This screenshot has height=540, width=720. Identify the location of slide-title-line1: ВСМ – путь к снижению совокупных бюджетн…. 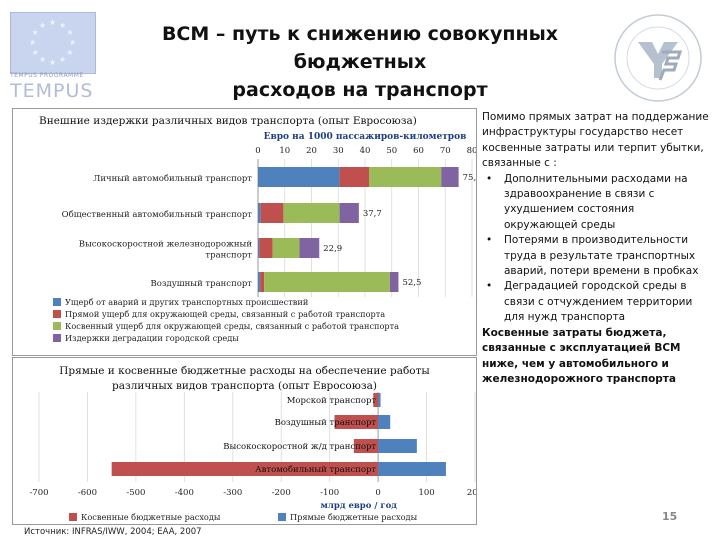
(360, 48).